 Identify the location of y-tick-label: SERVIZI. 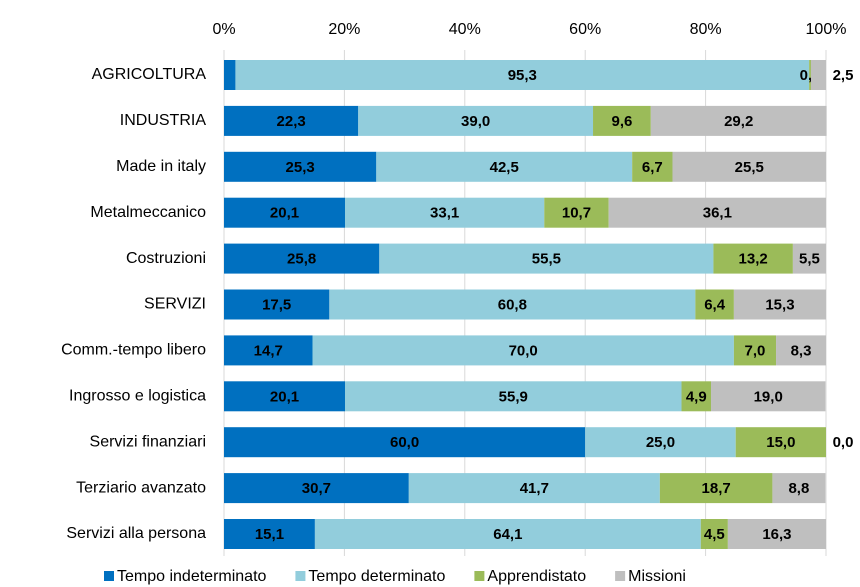
(175, 304).